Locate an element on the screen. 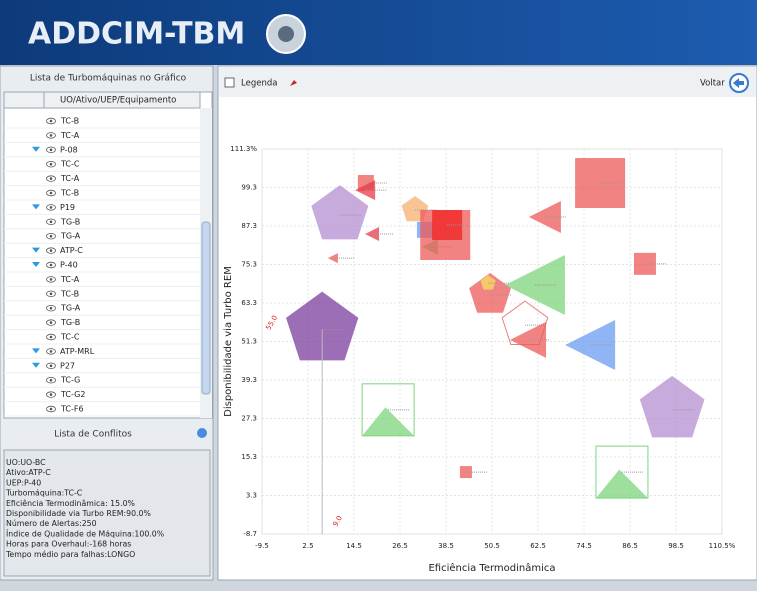  tree-row: P-40 is located at coordinates (69, 265).